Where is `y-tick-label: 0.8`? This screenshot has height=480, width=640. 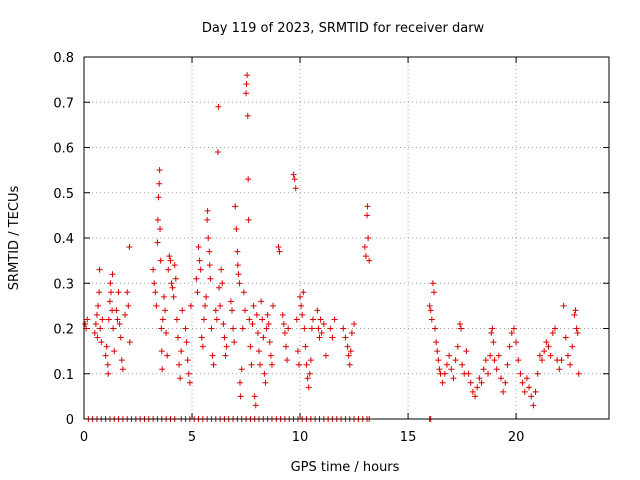
y-tick-label: 0.8 is located at coordinates (63, 58).